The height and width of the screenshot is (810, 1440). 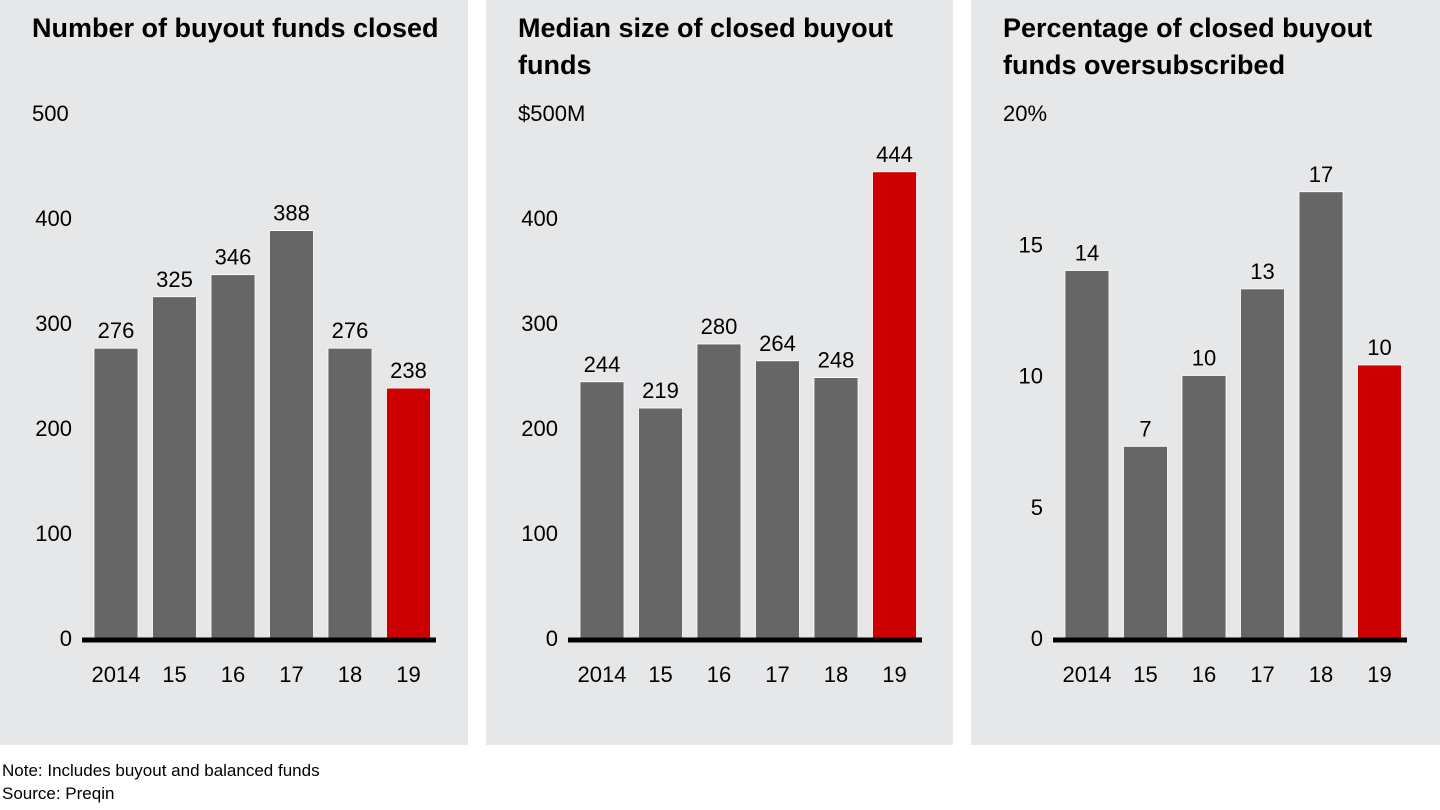 I want to click on data-label: 280, so click(x=719, y=326).